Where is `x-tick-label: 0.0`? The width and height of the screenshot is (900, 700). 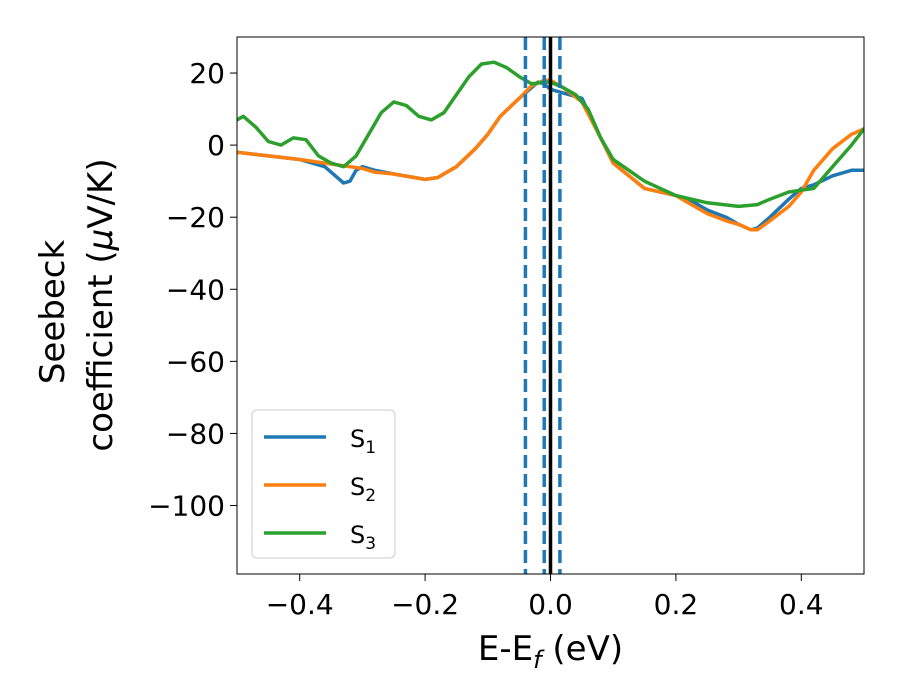 x-tick-label: 0.0 is located at coordinates (550, 604).